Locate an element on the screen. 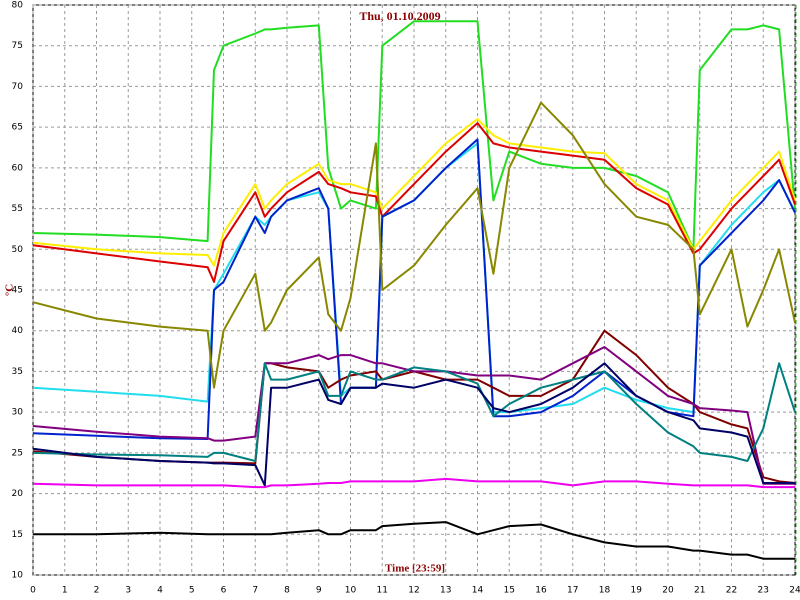 Image resolution: width=800 pixels, height=600 pixels. y-tick-label: 45 is located at coordinates (17, 291).